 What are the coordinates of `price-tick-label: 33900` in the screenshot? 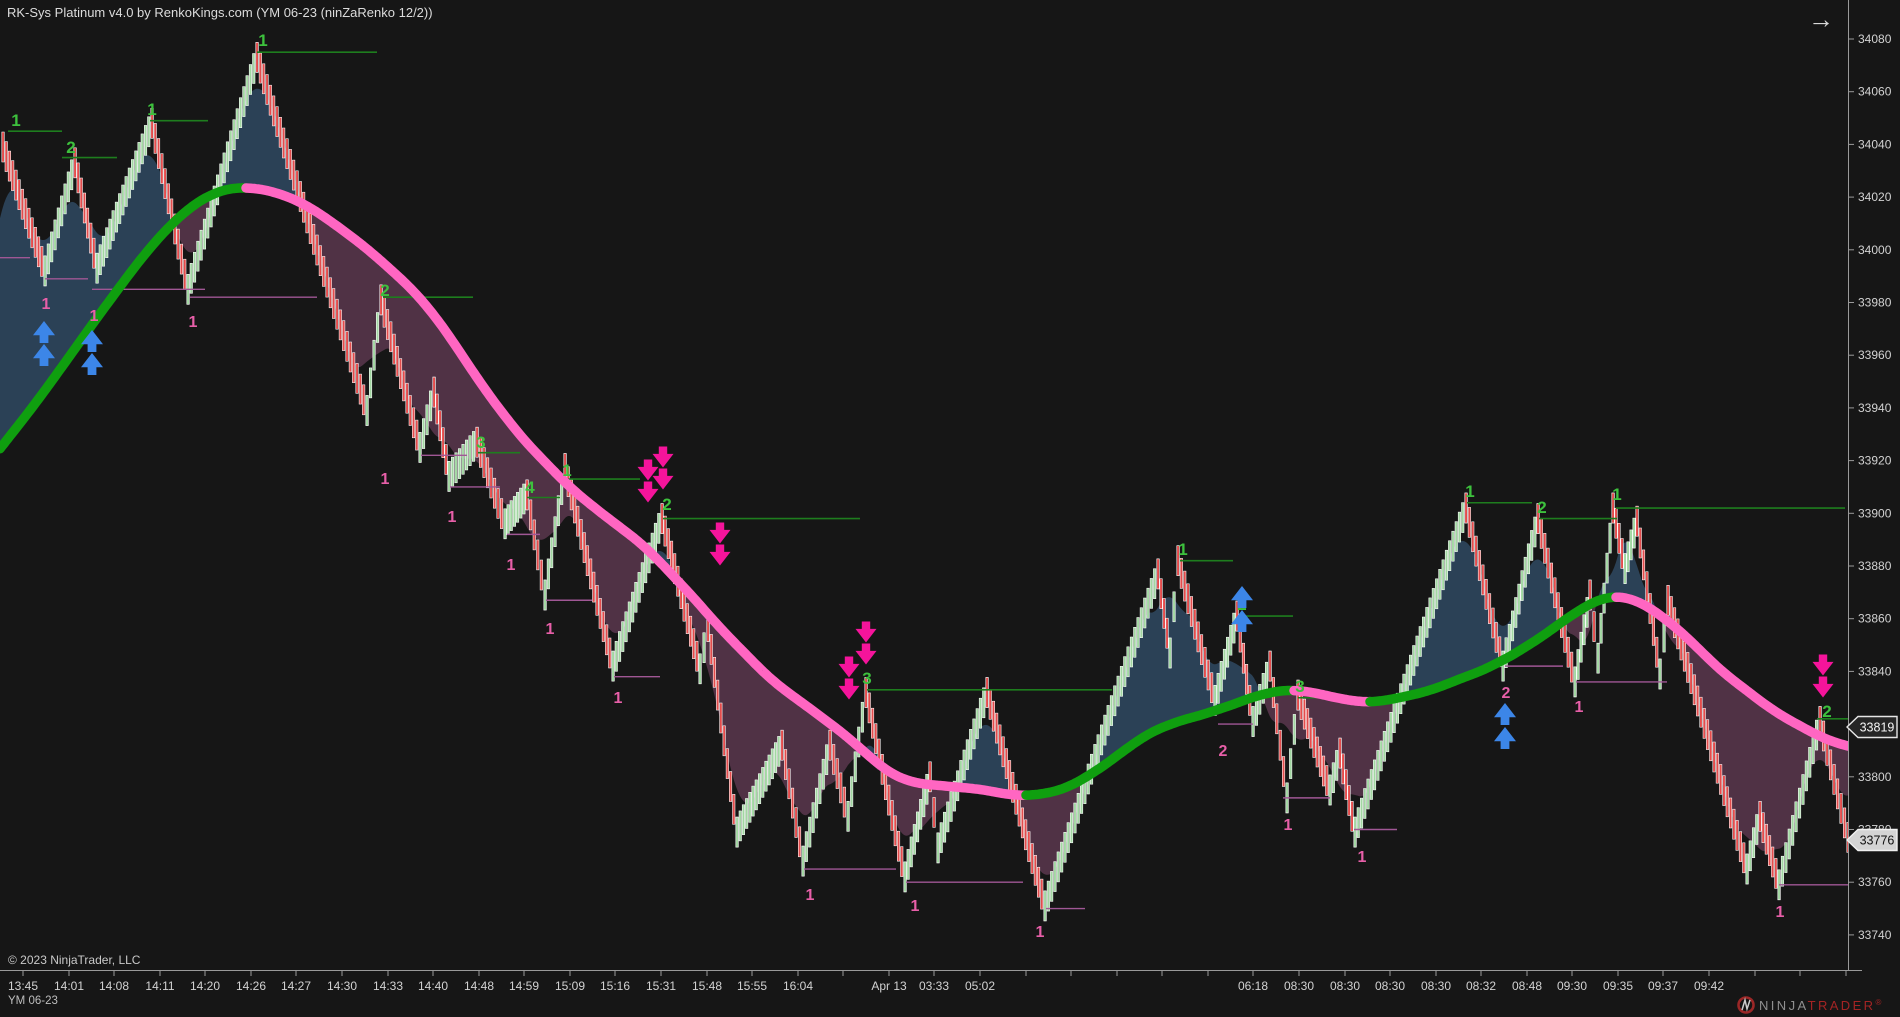 It's located at (1875, 513).